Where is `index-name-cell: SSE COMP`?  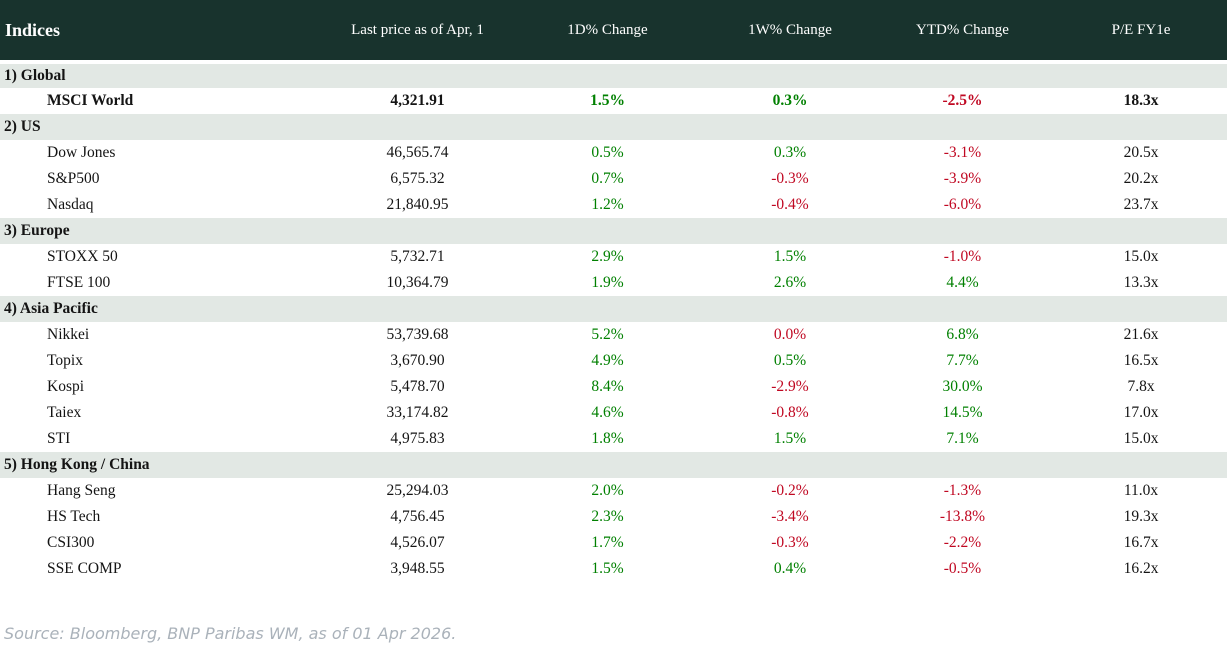
index-name-cell: SSE COMP is located at coordinates (165, 569).